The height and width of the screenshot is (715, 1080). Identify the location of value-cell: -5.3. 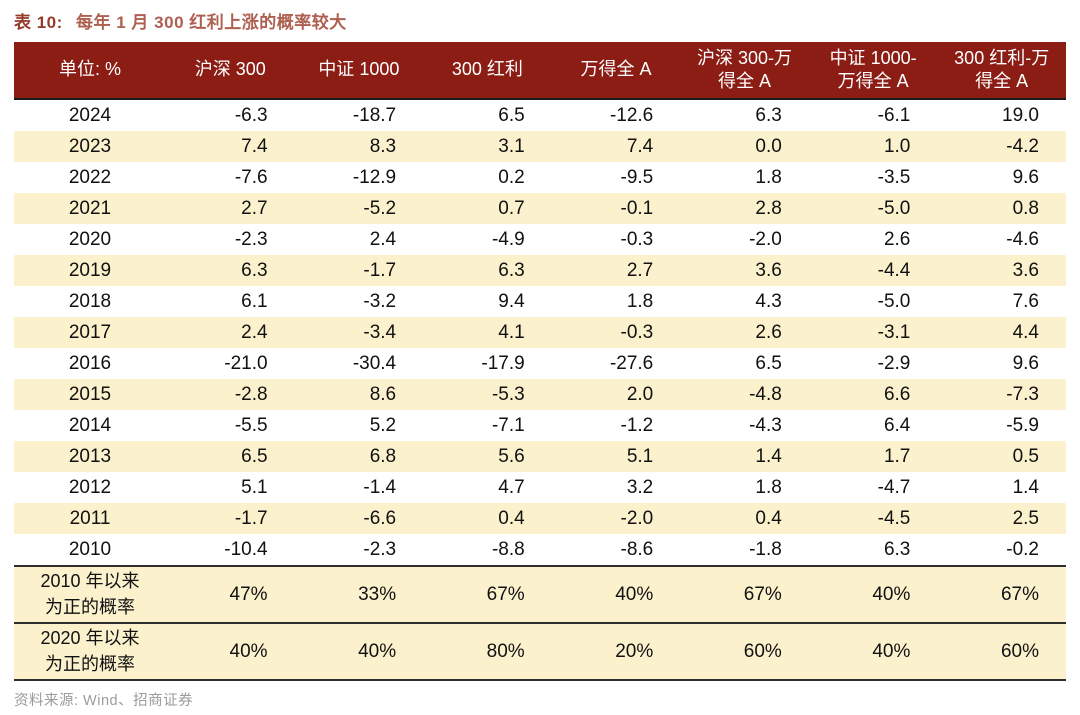
(508, 394).